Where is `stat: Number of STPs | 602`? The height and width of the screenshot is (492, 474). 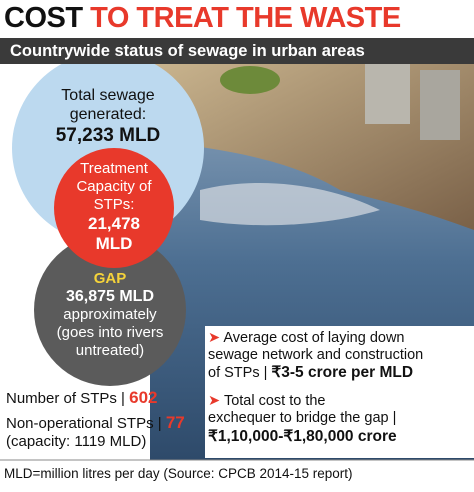
stat: Number of STPs | 602 is located at coordinates (81, 398).